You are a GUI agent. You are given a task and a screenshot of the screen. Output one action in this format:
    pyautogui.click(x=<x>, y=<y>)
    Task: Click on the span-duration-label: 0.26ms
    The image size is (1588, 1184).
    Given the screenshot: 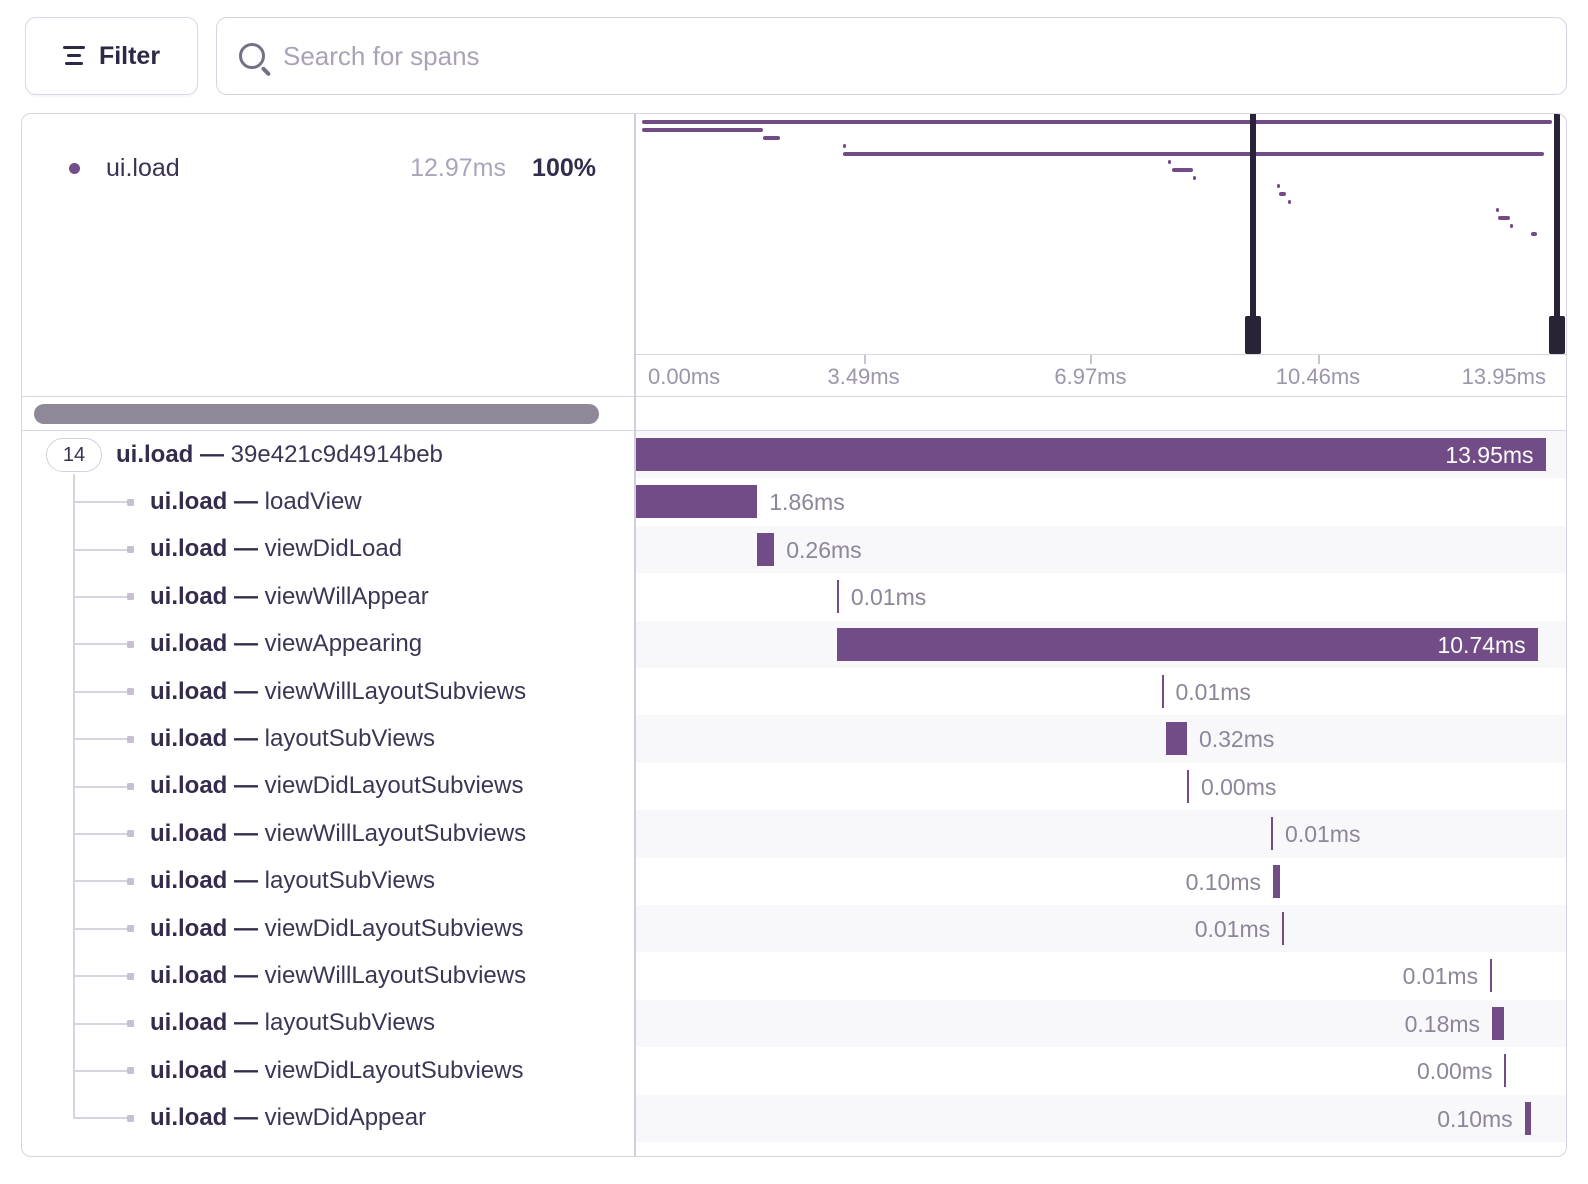 What is the action you would take?
    pyautogui.click(x=824, y=549)
    